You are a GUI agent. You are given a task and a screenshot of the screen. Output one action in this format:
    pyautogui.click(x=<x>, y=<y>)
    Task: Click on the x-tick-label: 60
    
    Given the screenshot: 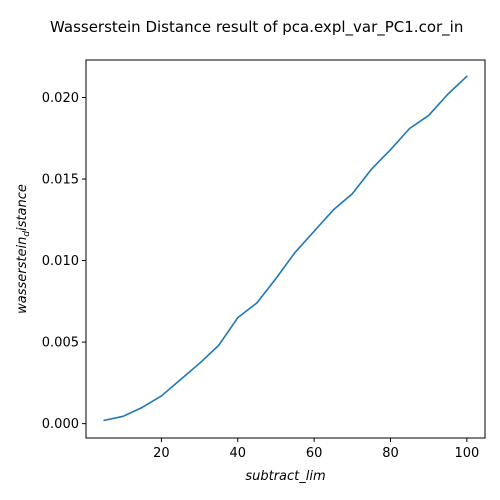 What is the action you would take?
    pyautogui.click(x=314, y=453)
    